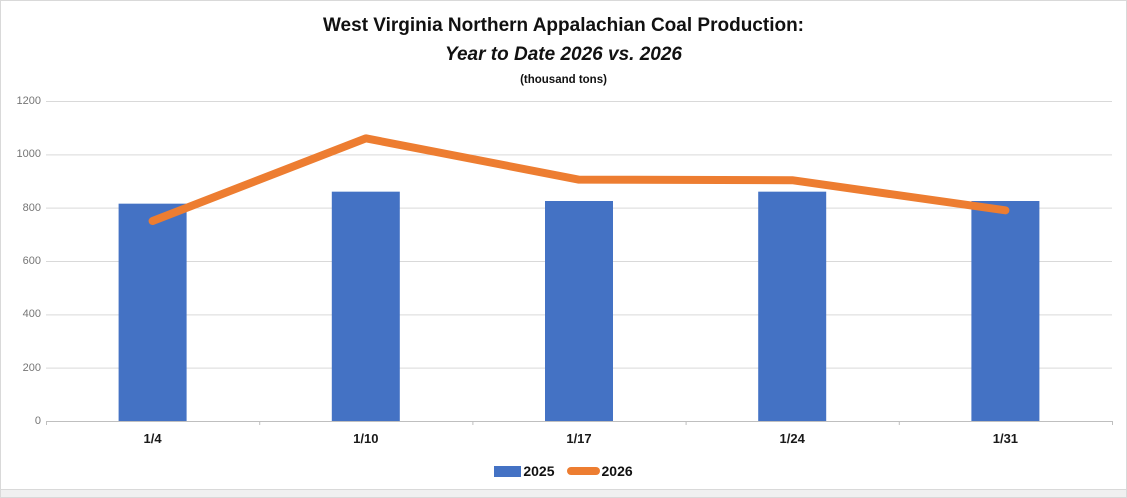 This screenshot has height=498, width=1127. What do you see at coordinates (31, 261) in the screenshot?
I see `y-tick-label: 600` at bounding box center [31, 261].